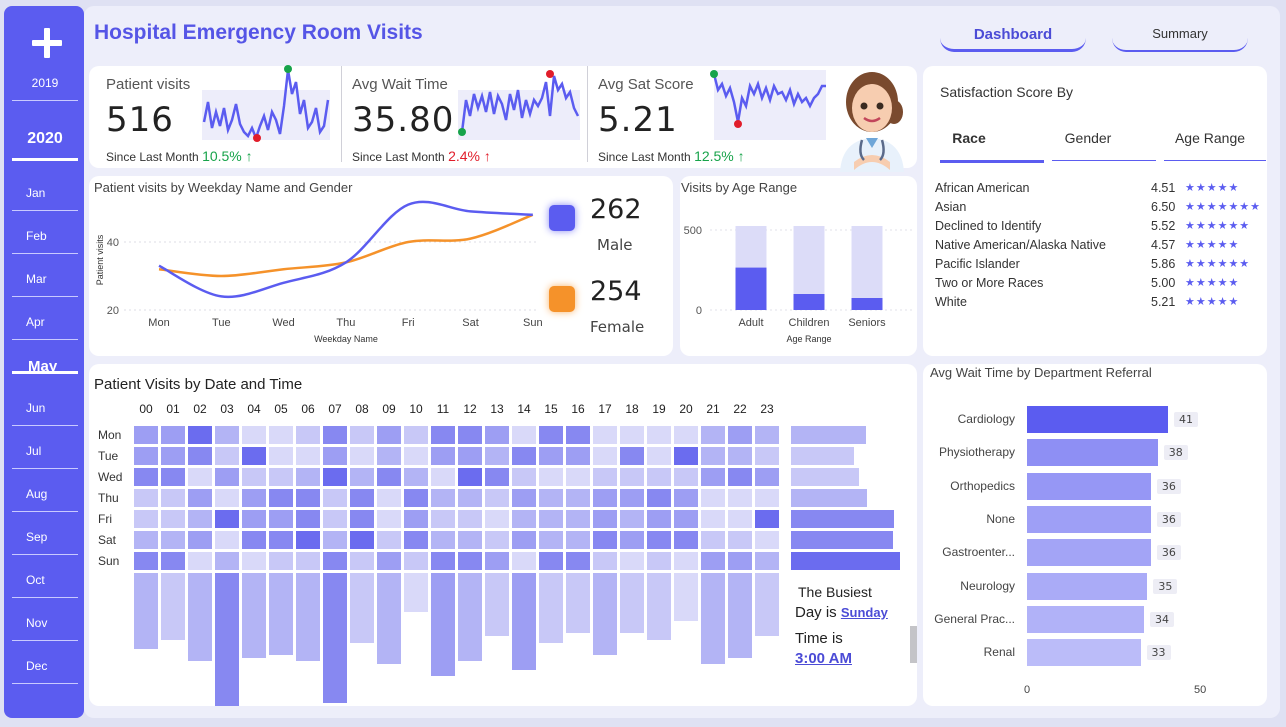 The width and height of the screenshot is (1286, 727). Describe the element at coordinates (45, 327) in the screenshot. I see `month-apr: Apr` at that location.